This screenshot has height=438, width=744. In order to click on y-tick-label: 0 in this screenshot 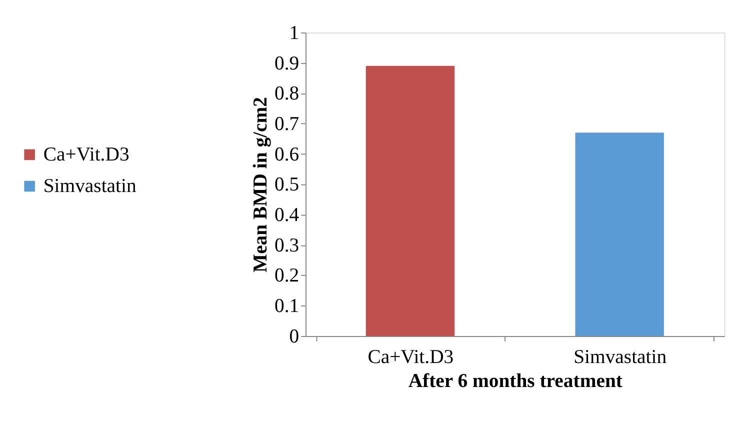, I will do `click(294, 336)`.